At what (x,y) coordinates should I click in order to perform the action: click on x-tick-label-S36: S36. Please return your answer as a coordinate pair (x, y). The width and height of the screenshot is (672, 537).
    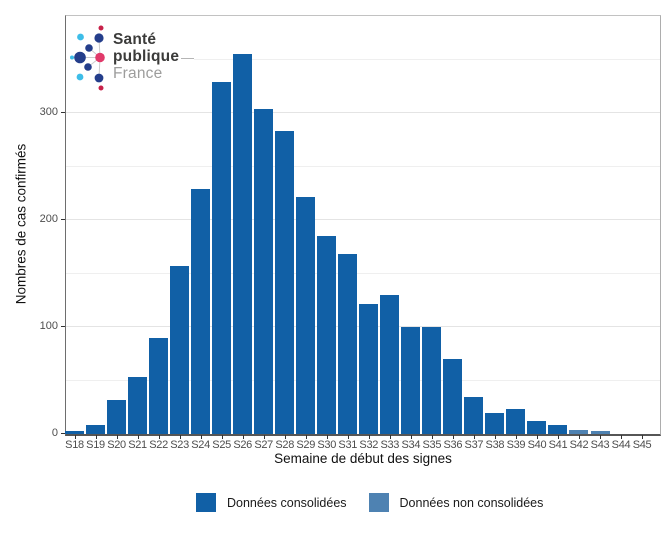
    Looking at the image, I should click on (453, 445).